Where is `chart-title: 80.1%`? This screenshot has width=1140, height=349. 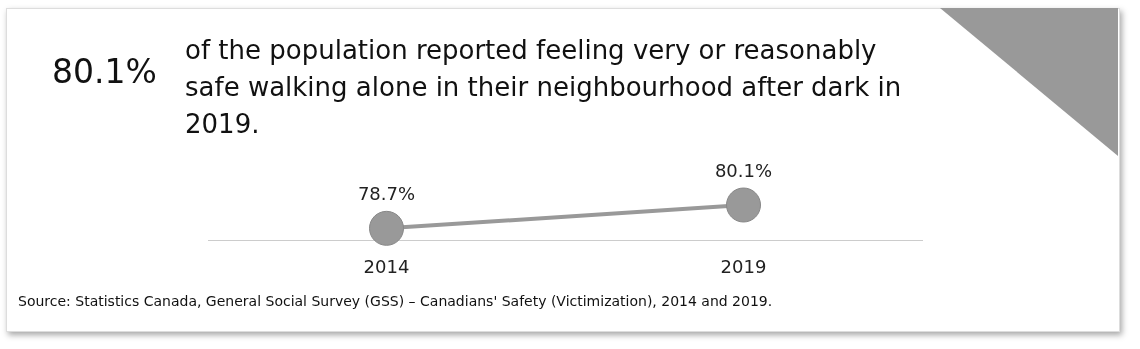
chart-title: 80.1% is located at coordinates (104, 71).